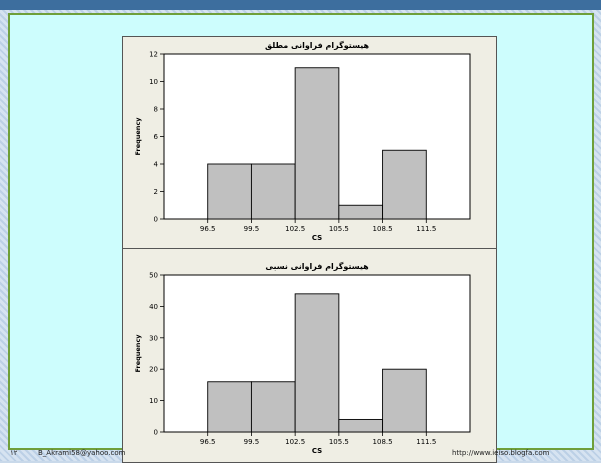 This screenshot has width=601, height=463. I want to click on y-tick-label: 4, so click(156, 165).